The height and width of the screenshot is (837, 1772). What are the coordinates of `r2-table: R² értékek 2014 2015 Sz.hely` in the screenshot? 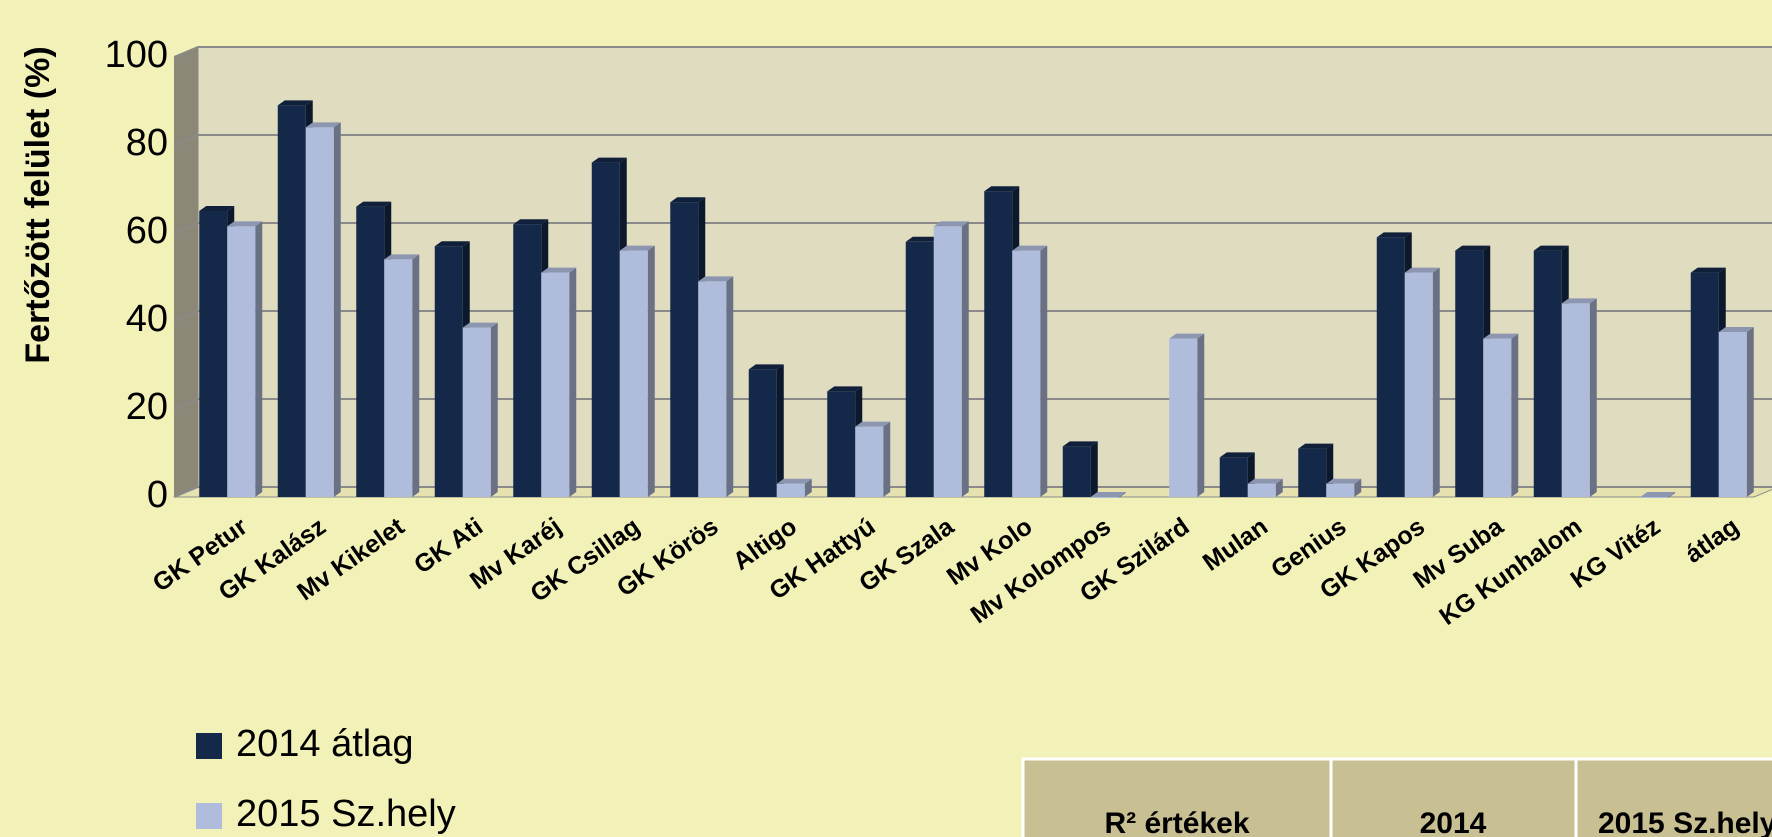 It's located at (1396, 797).